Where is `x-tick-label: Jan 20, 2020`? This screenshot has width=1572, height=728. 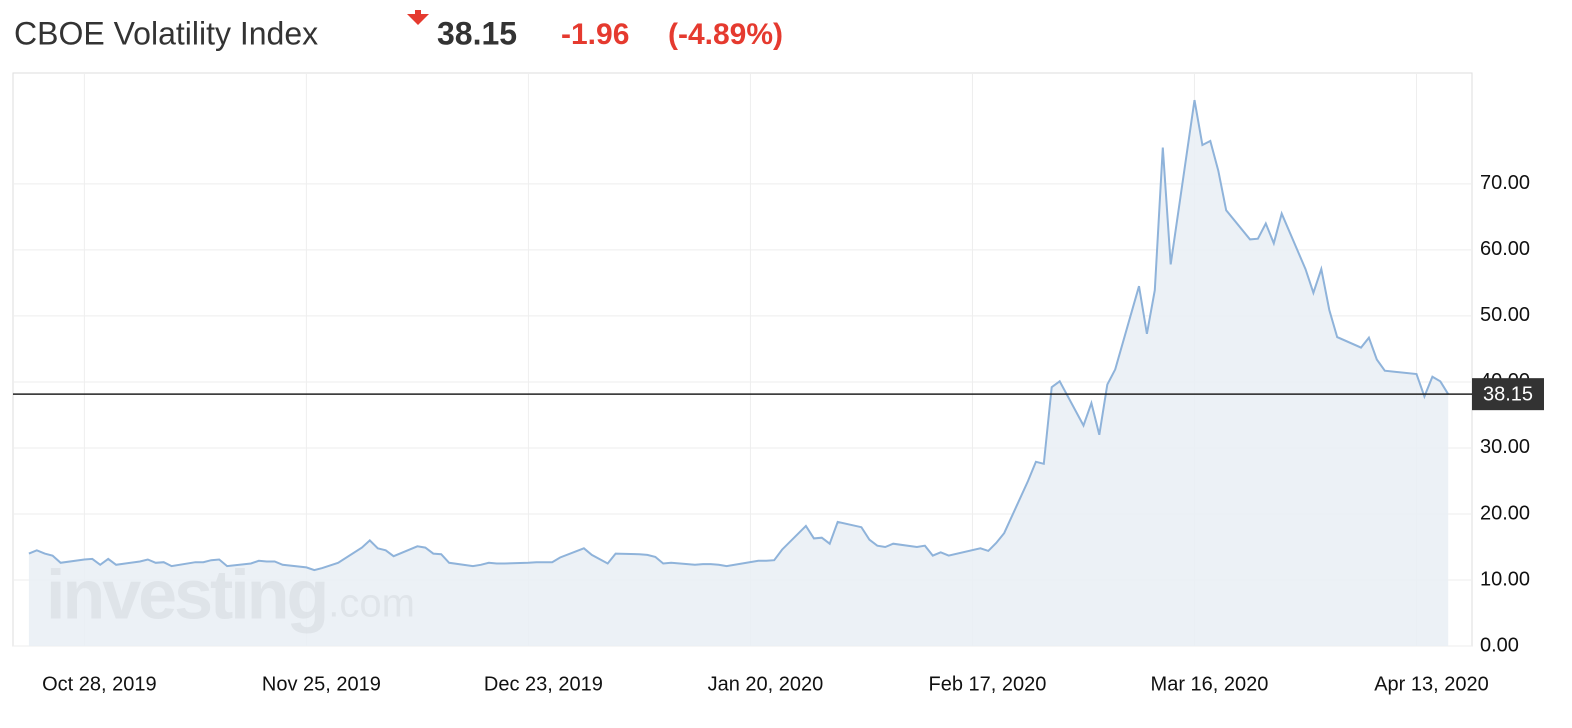 x-tick-label: Jan 20, 2020 is located at coordinates (766, 684).